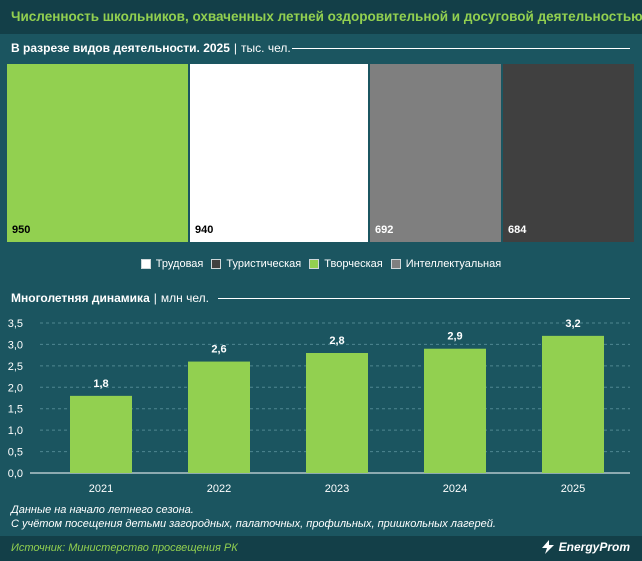  What do you see at coordinates (517, 230) in the screenshot?
I see `tile-value-label: 684` at bounding box center [517, 230].